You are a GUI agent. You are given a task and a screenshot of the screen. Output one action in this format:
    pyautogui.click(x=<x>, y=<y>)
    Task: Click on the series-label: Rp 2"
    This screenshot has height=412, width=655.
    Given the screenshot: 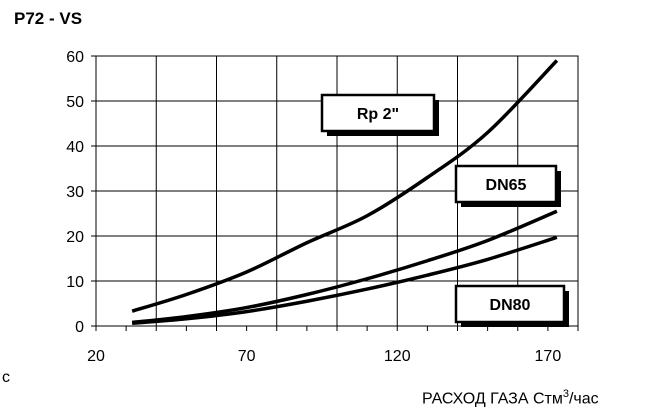 What is the action you would take?
    pyautogui.click(x=378, y=114)
    